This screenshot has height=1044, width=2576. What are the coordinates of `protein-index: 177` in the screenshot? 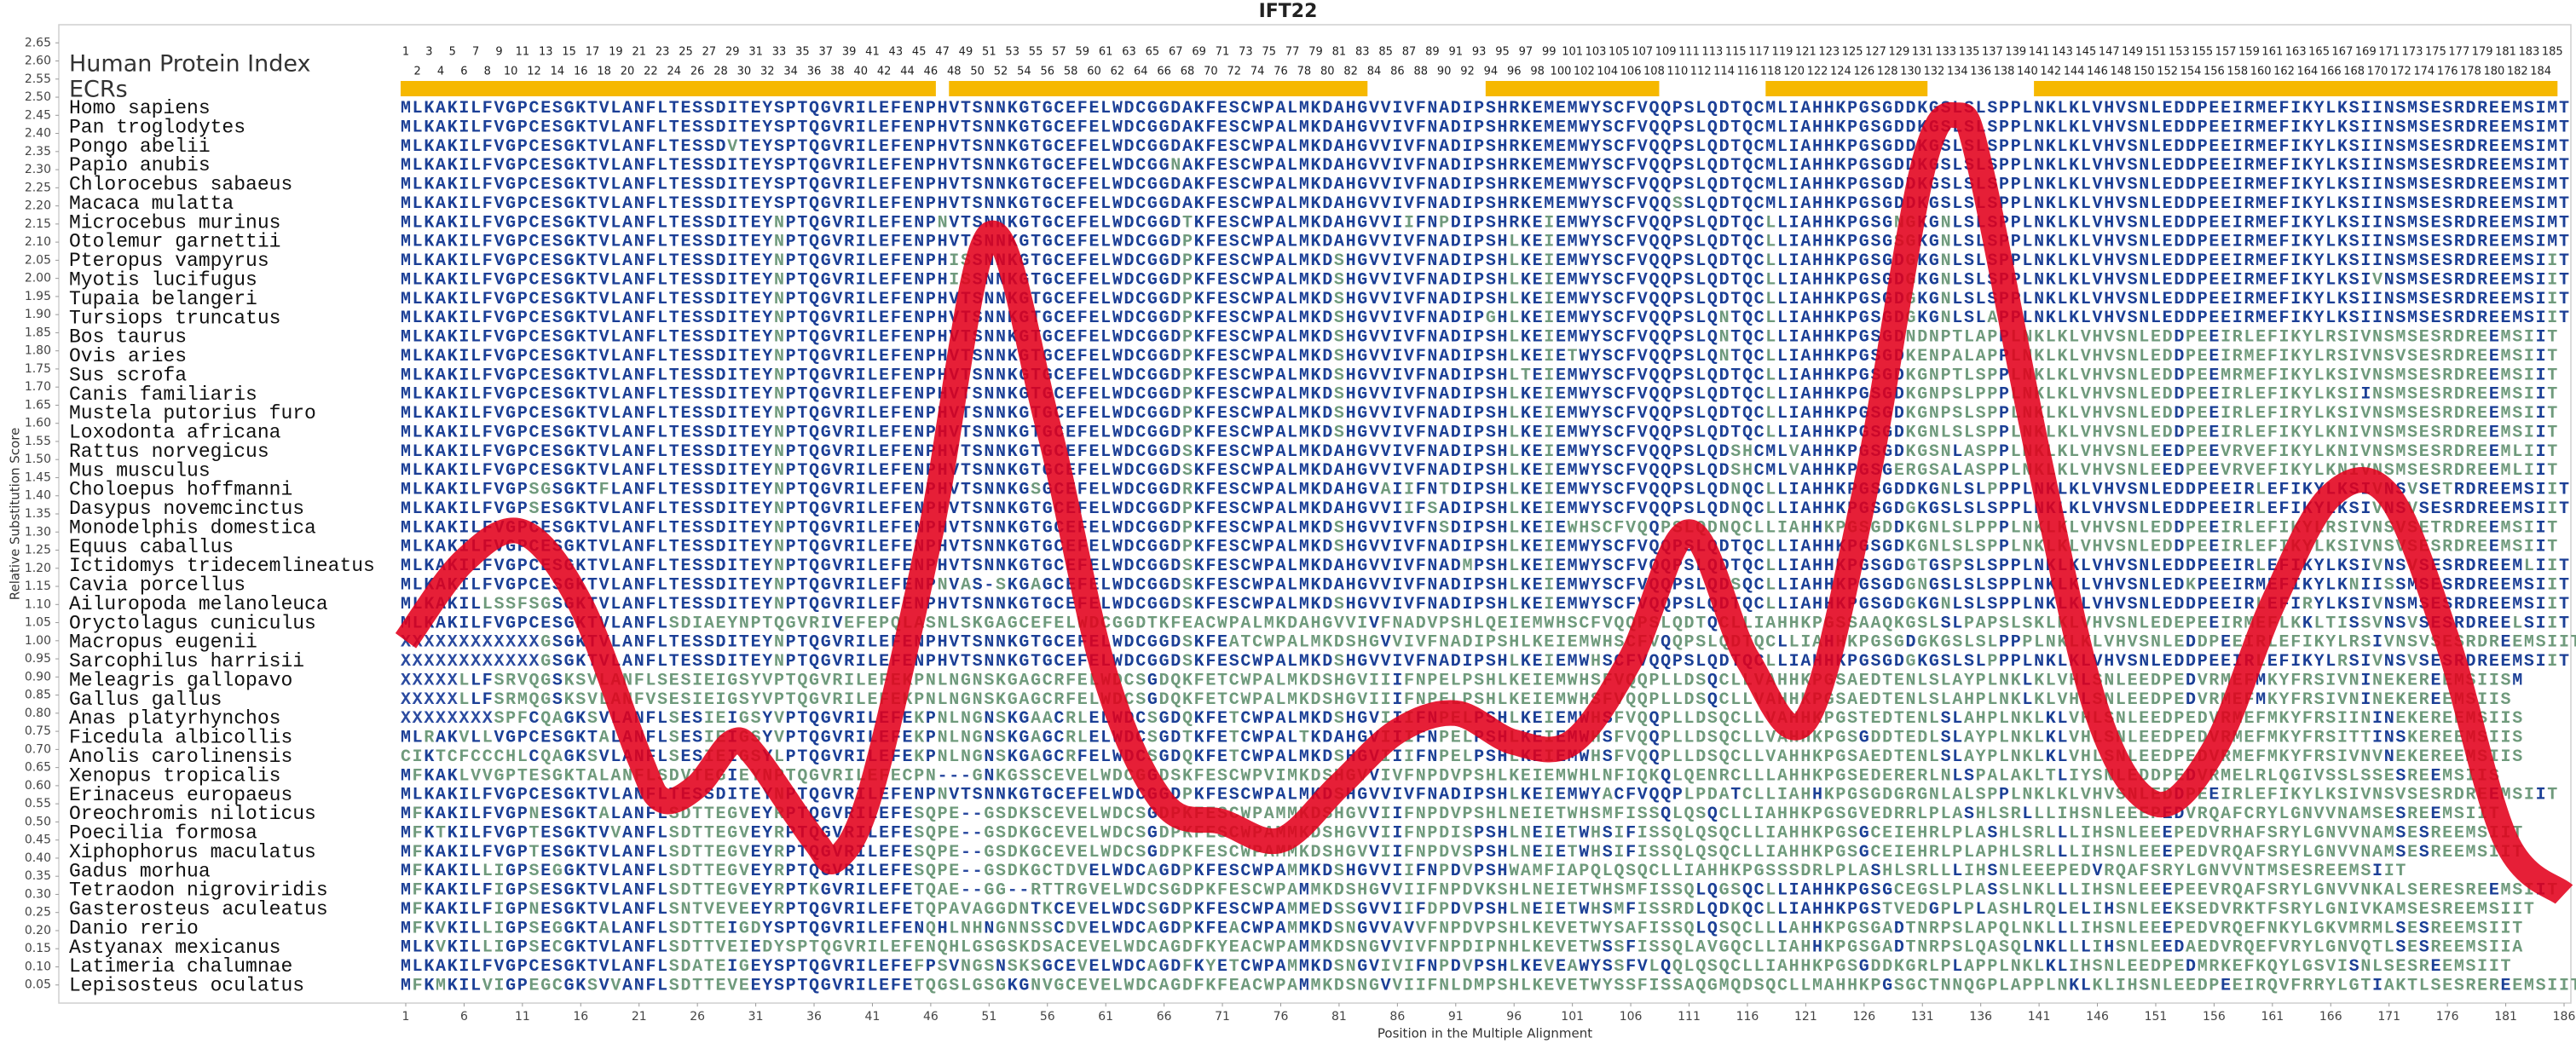 It's located at (2458, 53).